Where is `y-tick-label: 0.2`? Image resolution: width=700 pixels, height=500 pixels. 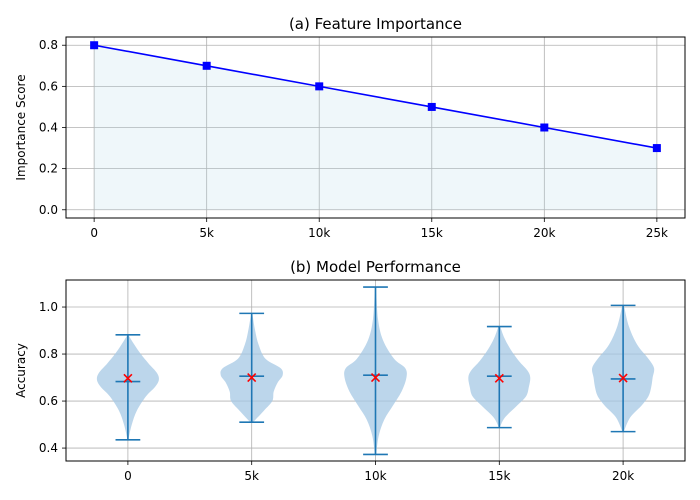 y-tick-label: 0.2 is located at coordinates (48, 169).